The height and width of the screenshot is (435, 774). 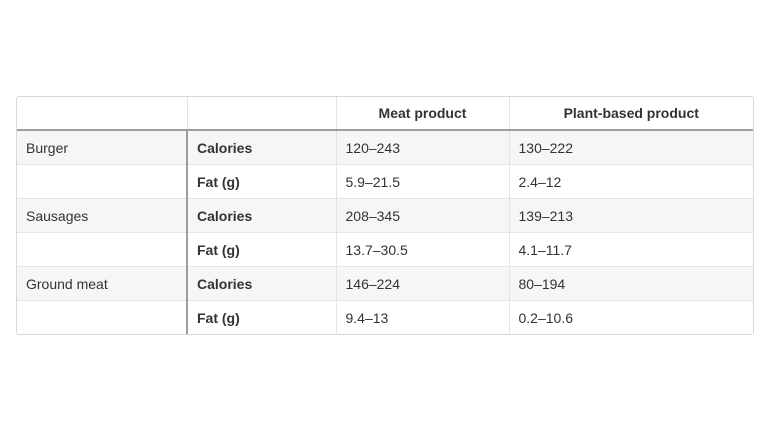 What do you see at coordinates (102, 215) in the screenshot?
I see `product-type-cell: Sausages` at bounding box center [102, 215].